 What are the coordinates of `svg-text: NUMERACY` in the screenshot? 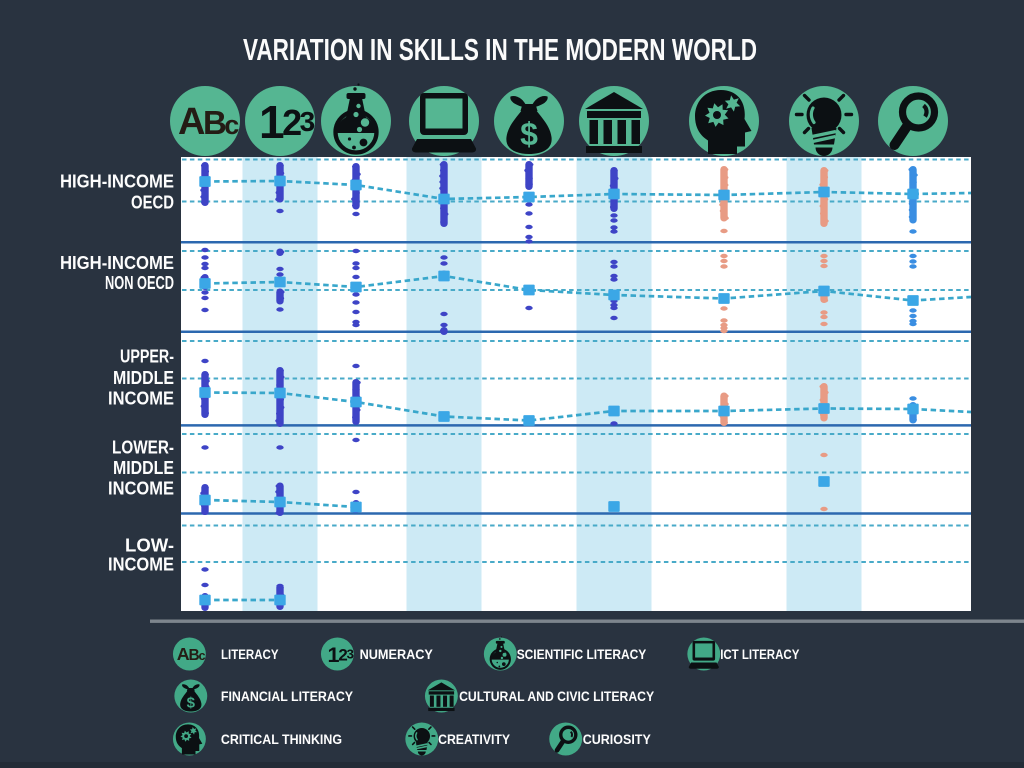 It's located at (397, 655).